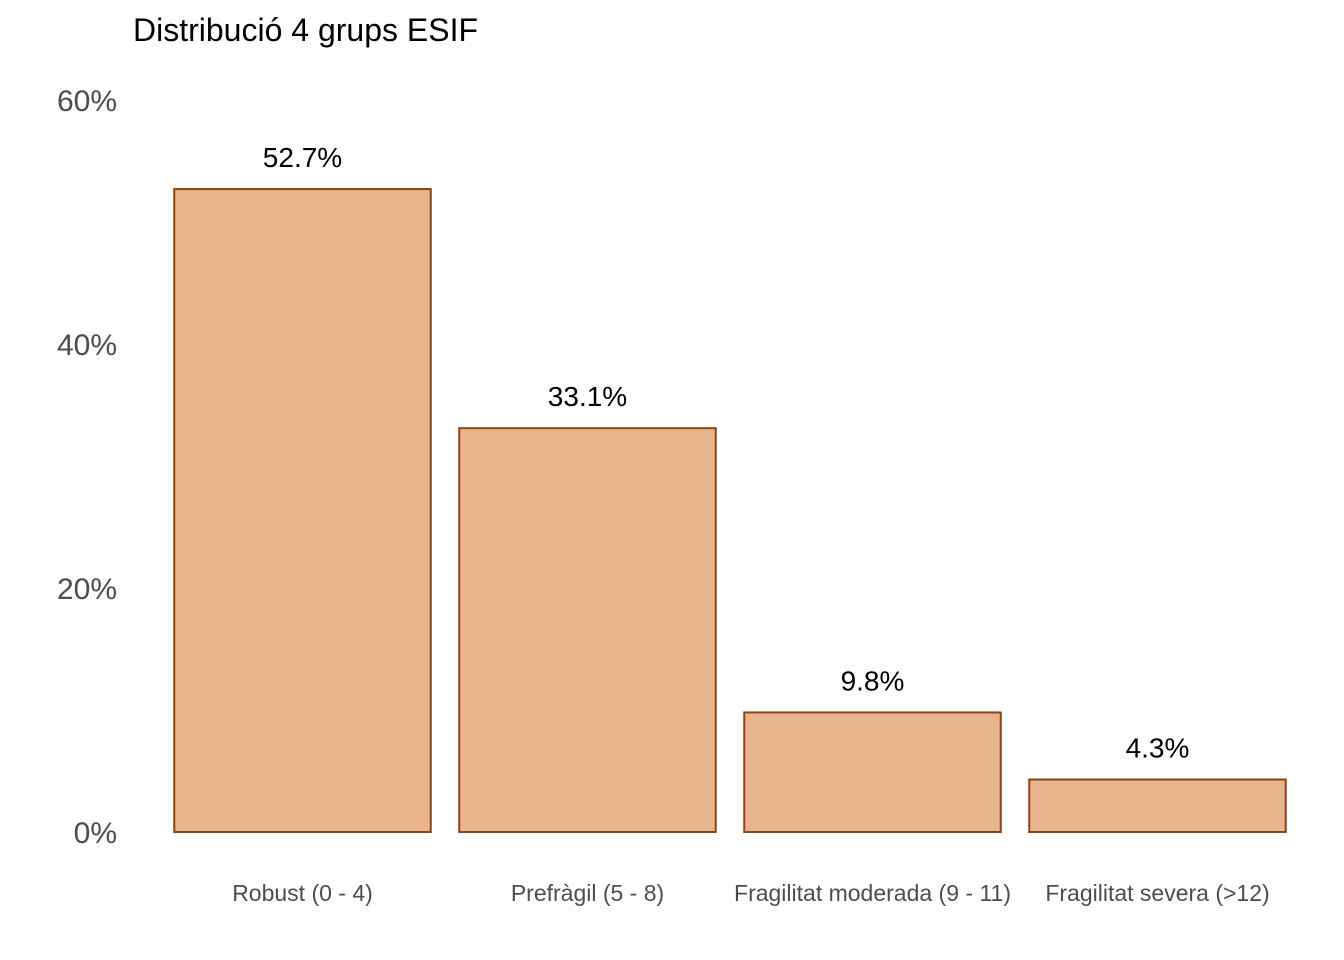 Image resolution: width=1344 pixels, height=960 pixels. Describe the element at coordinates (872, 893) in the screenshot. I see `x-tick-label: Fragilitat moderada (9 - 11)` at that location.